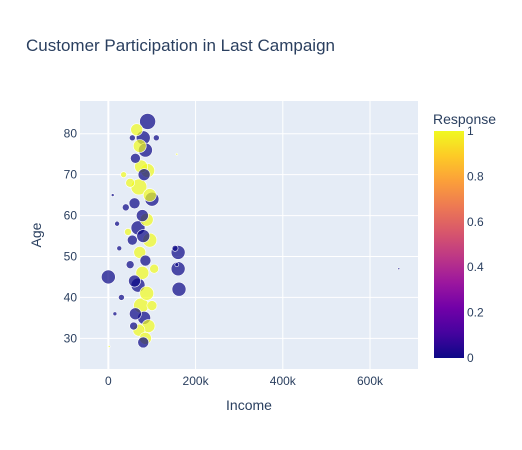  Describe the element at coordinates (71, 134) in the screenshot. I see `y-tick-label: 80` at that location.